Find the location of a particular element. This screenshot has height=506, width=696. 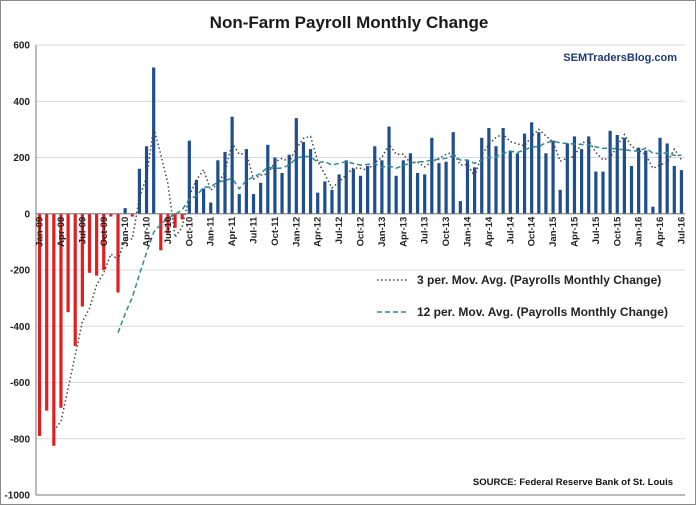

x-tick-label: Jan-13 is located at coordinates (382, 232).